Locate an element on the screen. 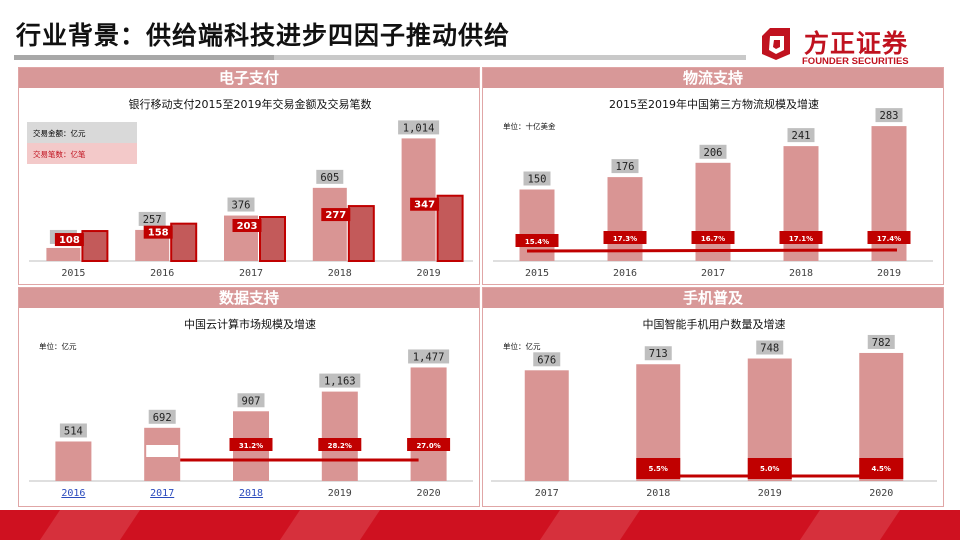  legend-item-count: 交易笔数：亿笔 is located at coordinates (59, 154).